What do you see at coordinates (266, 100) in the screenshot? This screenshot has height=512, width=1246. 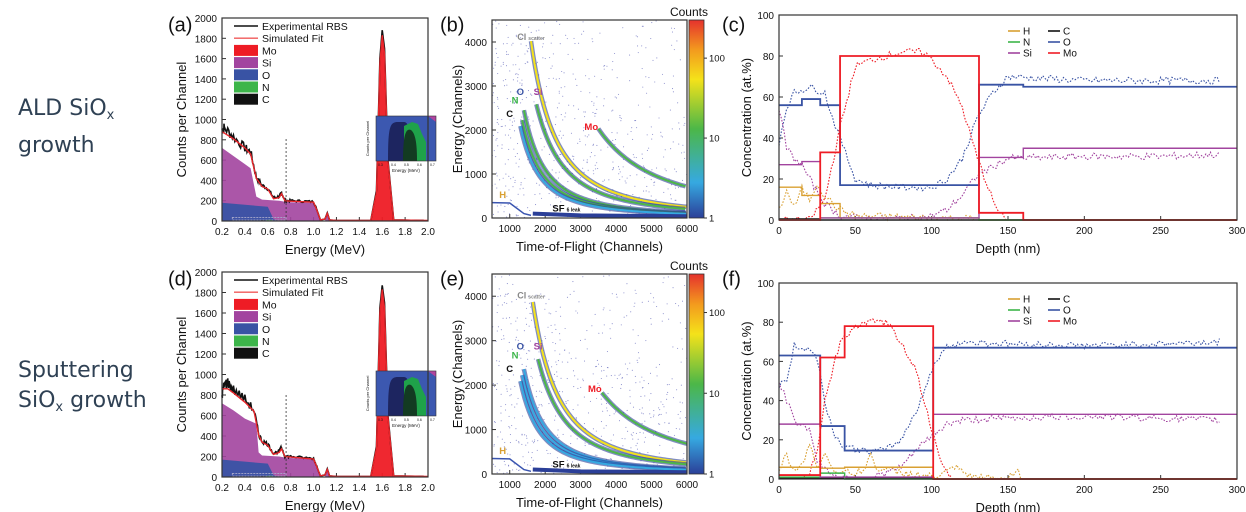 I see `legend-label: C` at bounding box center [266, 100].